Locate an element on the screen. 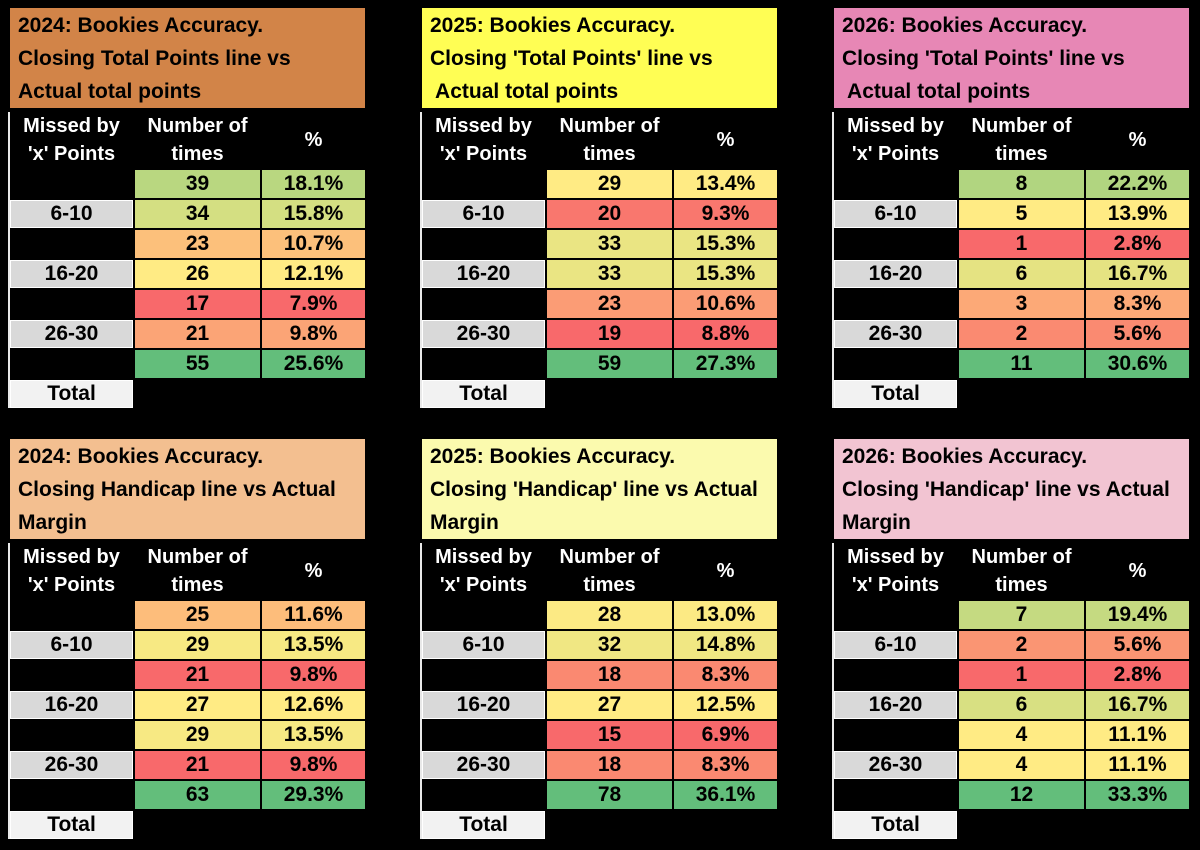  table-row: 16-20 26 12.1% is located at coordinates (187, 274).